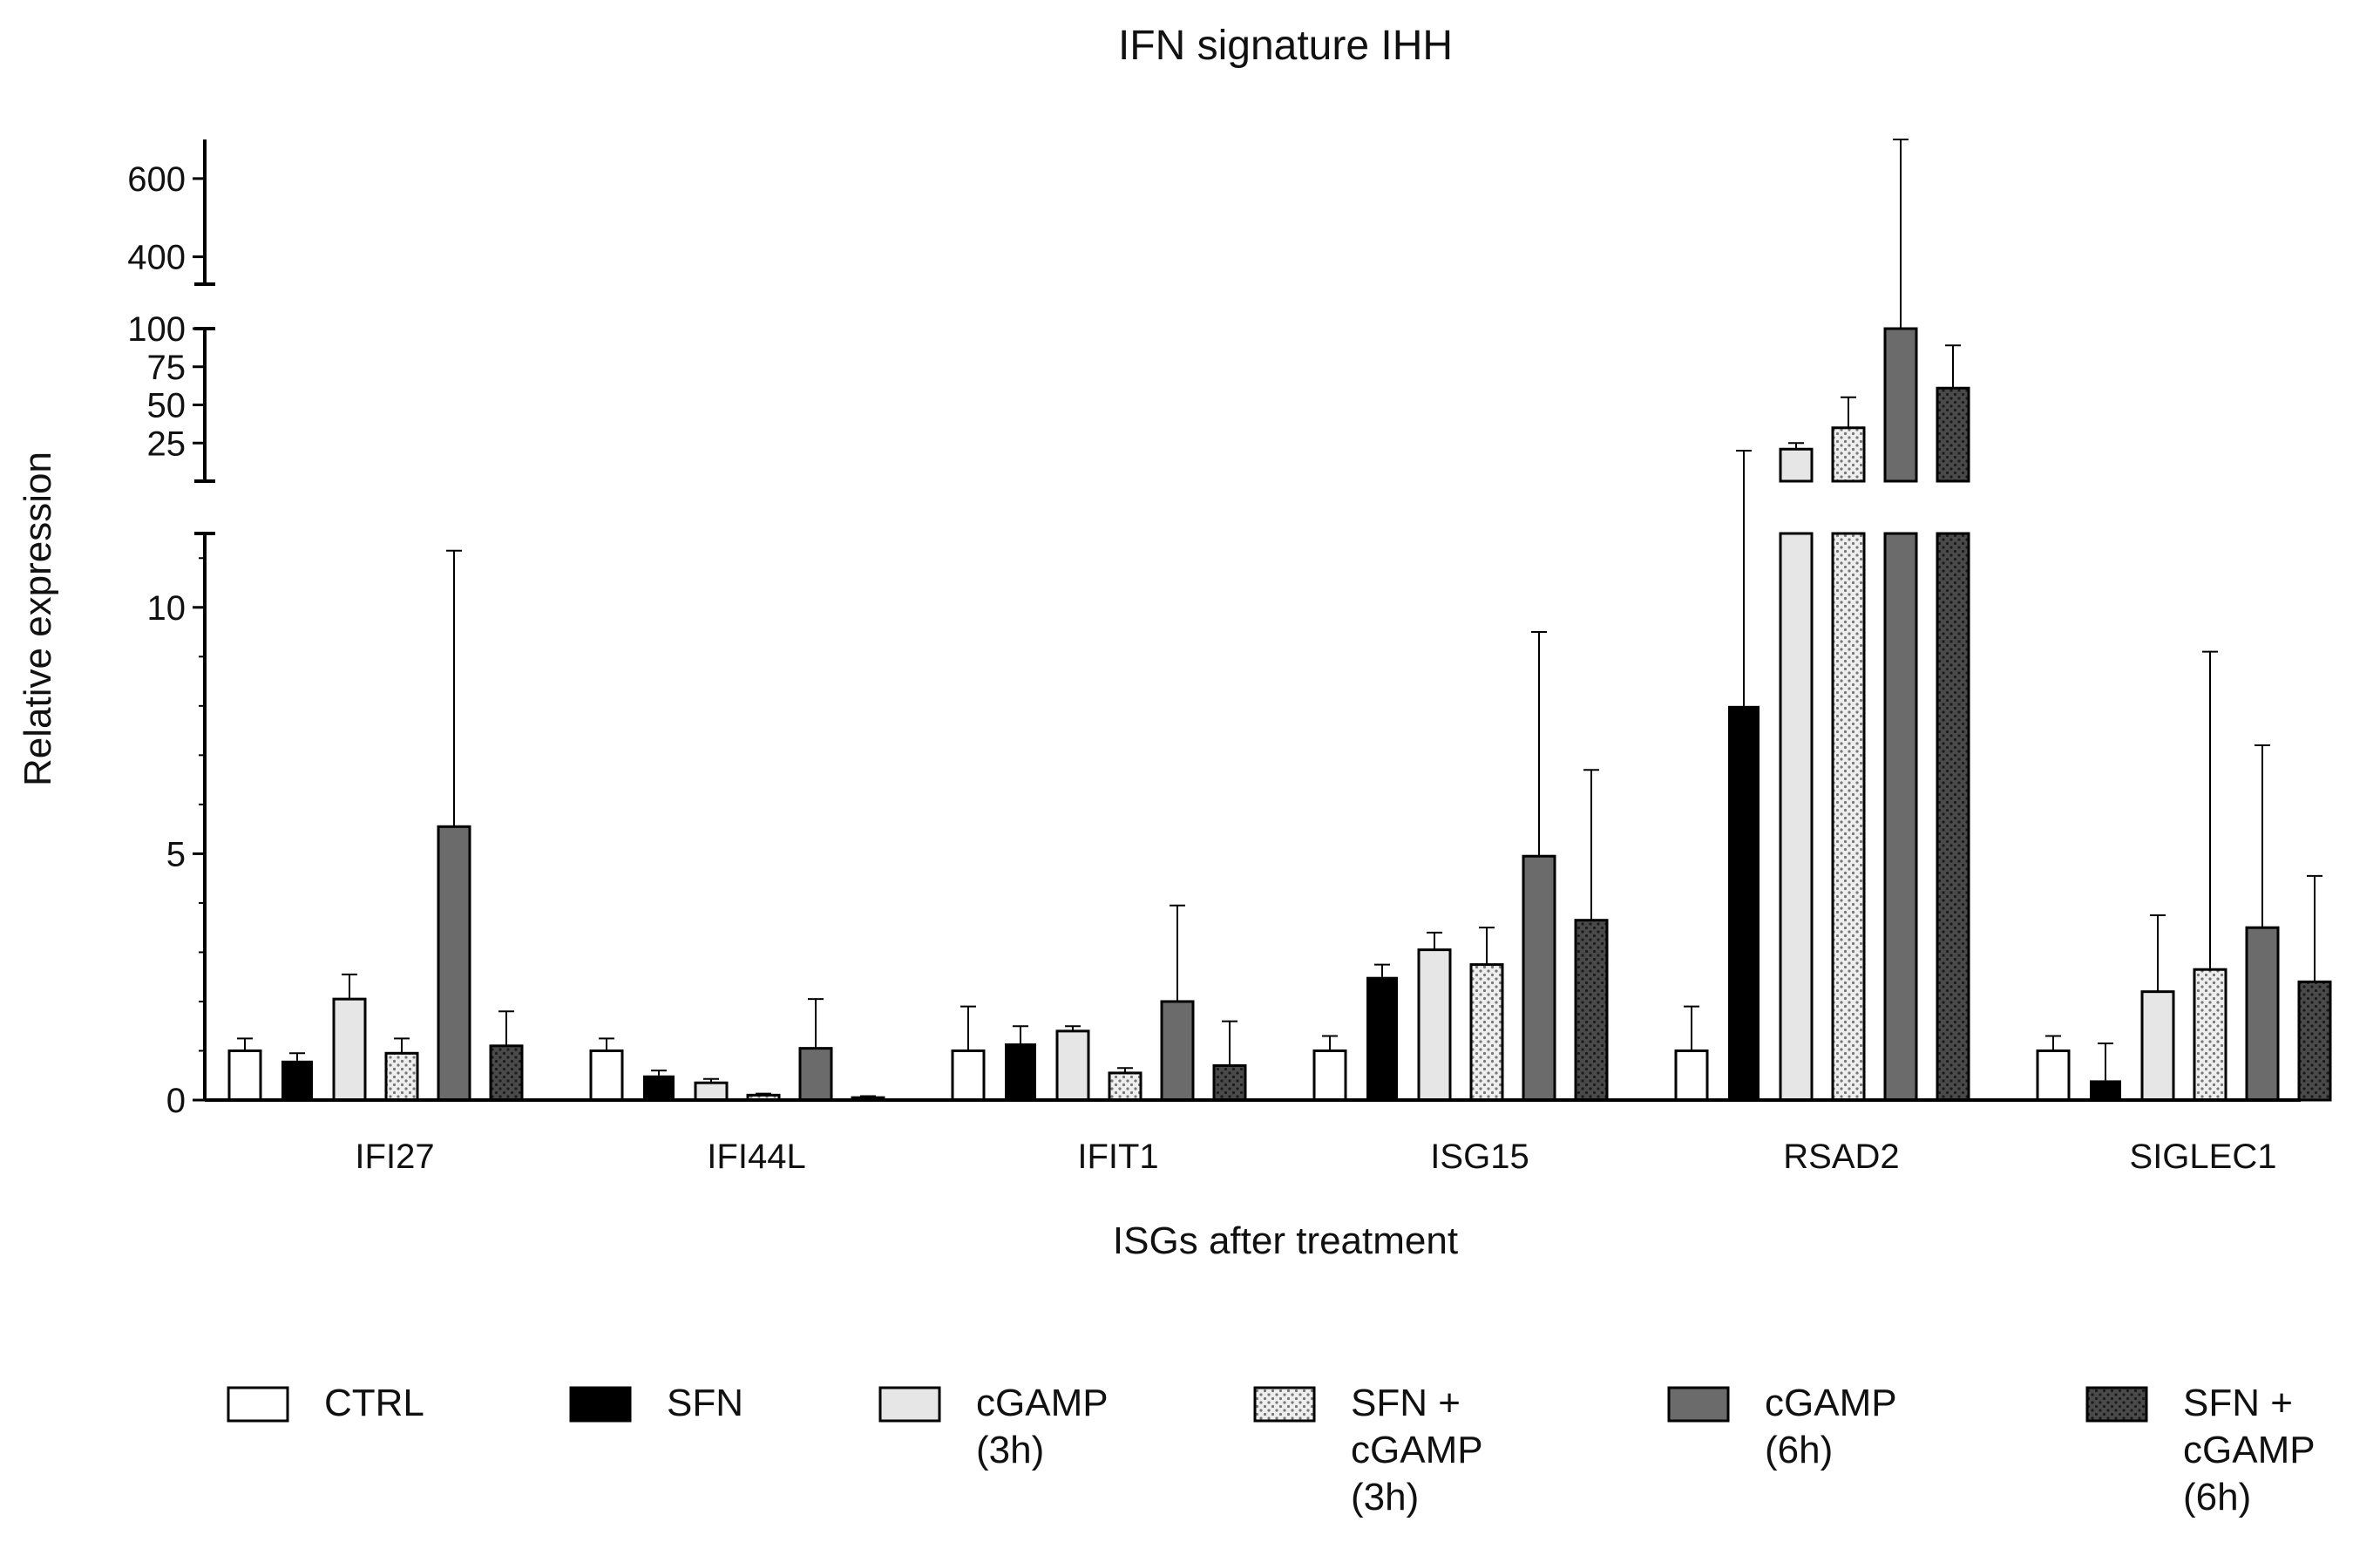 This screenshot has width=2380, height=1542. Describe the element at coordinates (156, 329) in the screenshot. I see `y-tick-label: 100` at that location.